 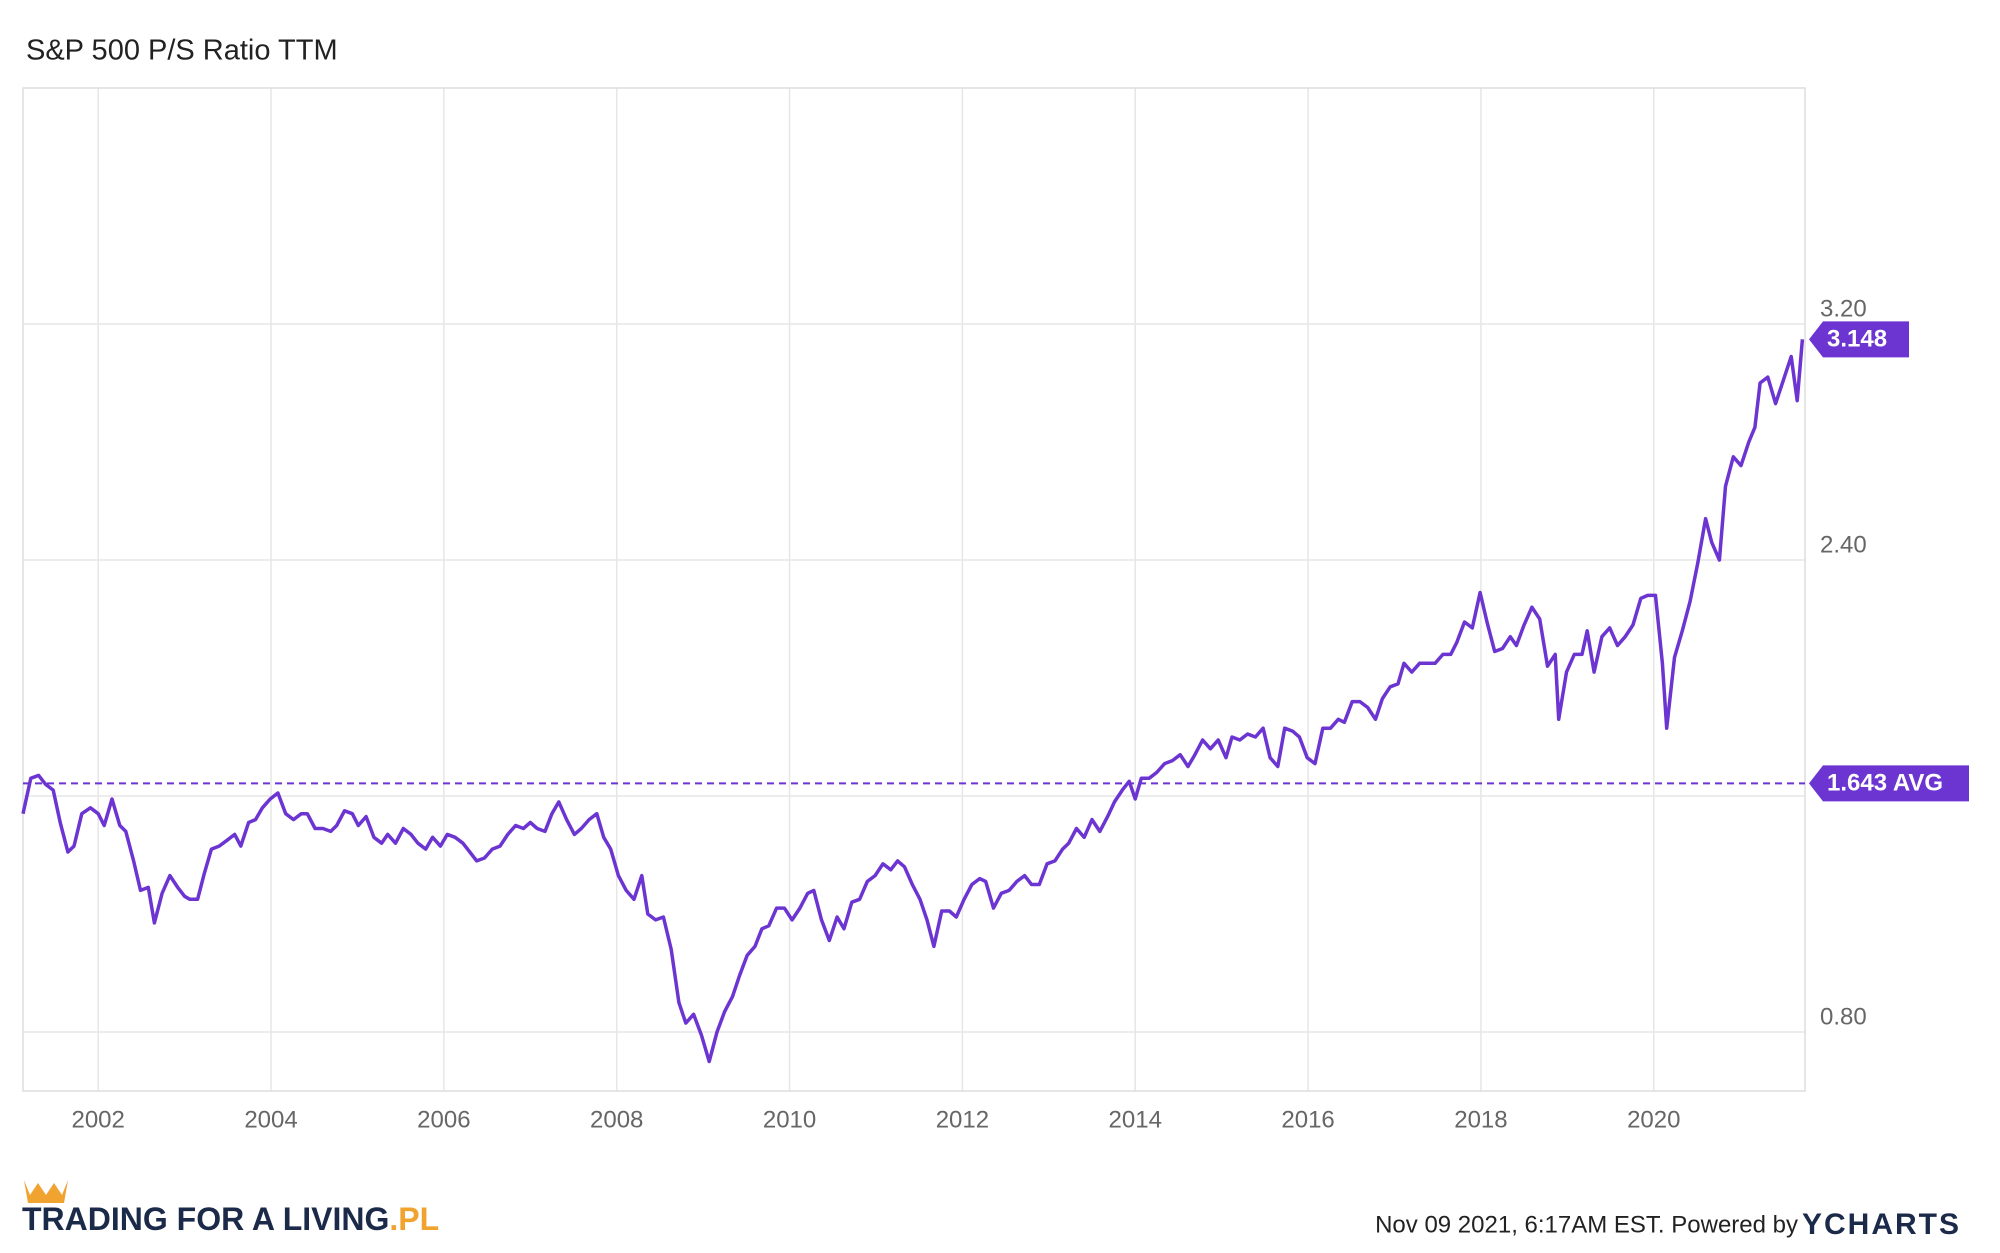 What do you see at coordinates (1480, 1119) in the screenshot?
I see `x-tick-label: 2018` at bounding box center [1480, 1119].